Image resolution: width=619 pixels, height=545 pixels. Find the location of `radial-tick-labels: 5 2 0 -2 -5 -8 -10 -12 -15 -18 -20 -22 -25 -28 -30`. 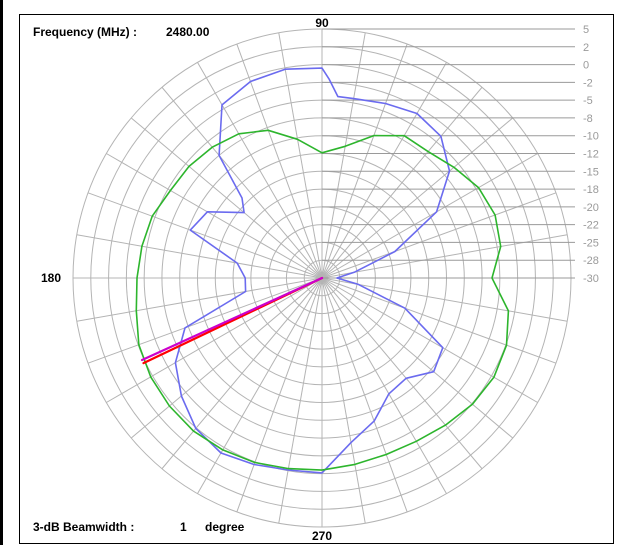

radial-tick-labels: 5 2 0 -2 -5 -8 -10 -12 -15 -18 -20 -22 -25 -28 -30 is located at coordinates (591, 154).